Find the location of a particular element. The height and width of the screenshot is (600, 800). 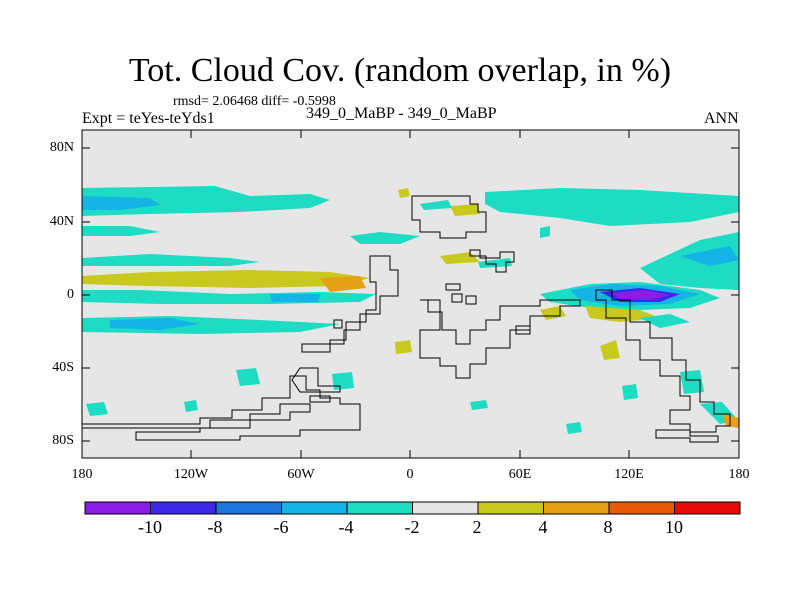

colorbar-label-minus8: -8 is located at coordinates (215, 527).